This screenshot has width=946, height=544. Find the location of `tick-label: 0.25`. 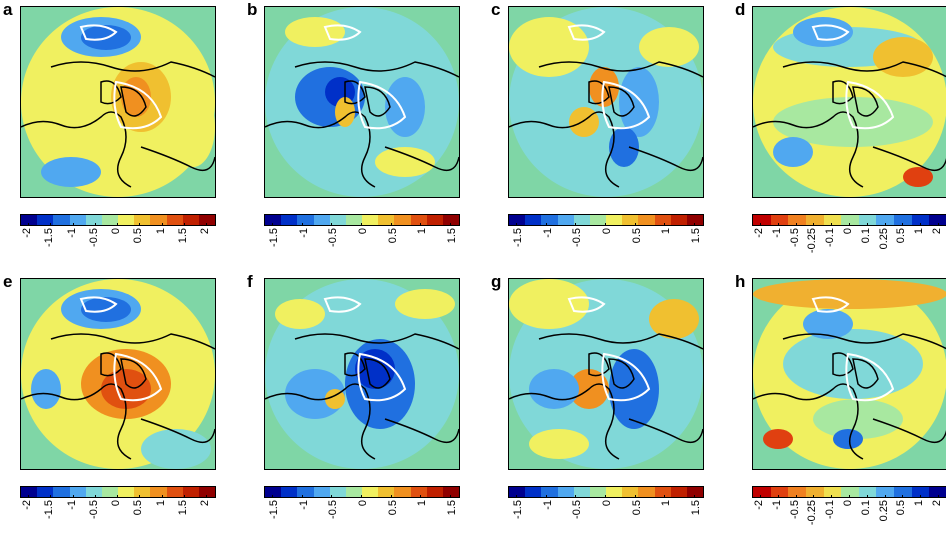

tick-label: 0.25 is located at coordinates (883, 239).